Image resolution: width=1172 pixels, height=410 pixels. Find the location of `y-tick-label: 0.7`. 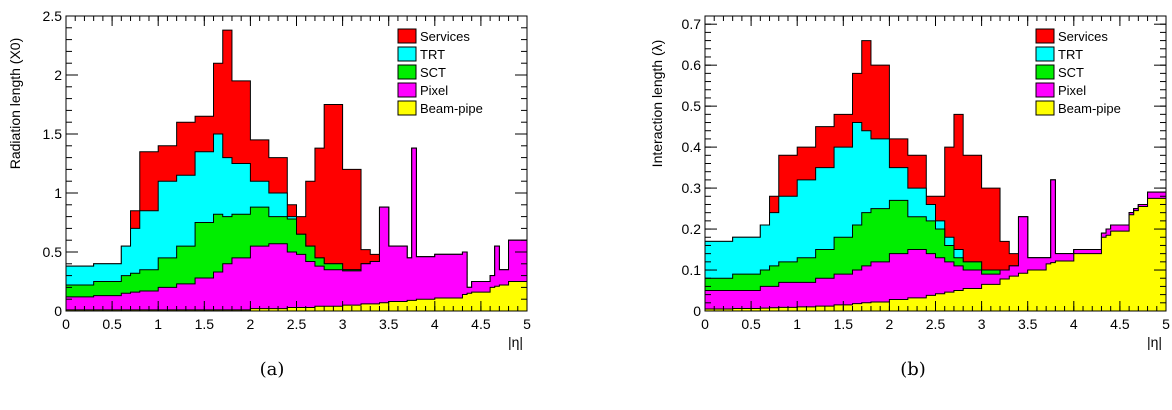

y-tick-label: 0.7 is located at coordinates (692, 24).